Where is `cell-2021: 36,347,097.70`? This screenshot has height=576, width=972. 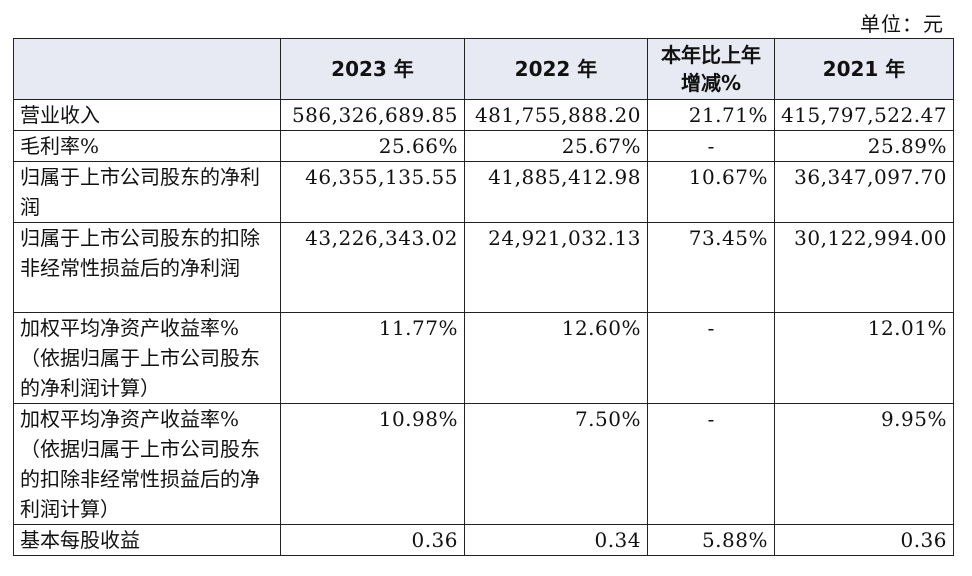
cell-2021: 36,347,097.70 is located at coordinates (864, 192).